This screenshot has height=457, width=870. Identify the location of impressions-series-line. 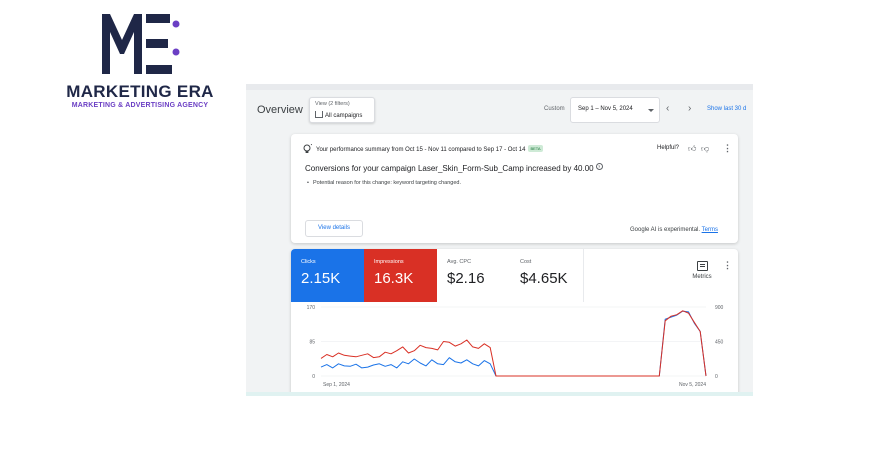
(513, 343).